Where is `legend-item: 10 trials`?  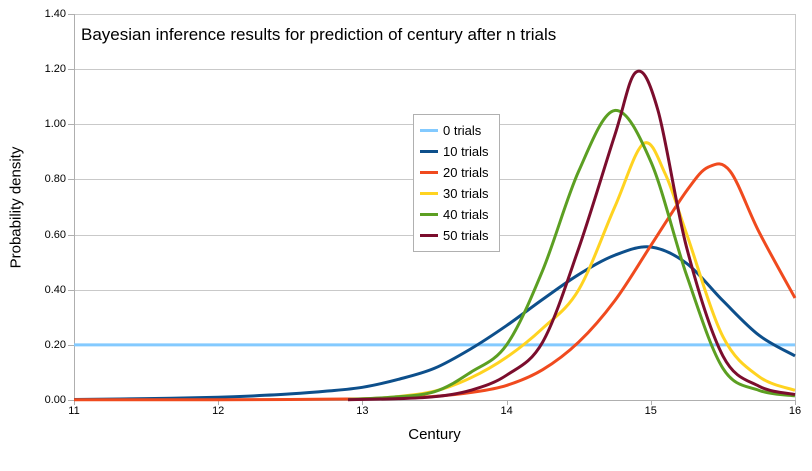
legend-item: 10 trials is located at coordinates (457, 151).